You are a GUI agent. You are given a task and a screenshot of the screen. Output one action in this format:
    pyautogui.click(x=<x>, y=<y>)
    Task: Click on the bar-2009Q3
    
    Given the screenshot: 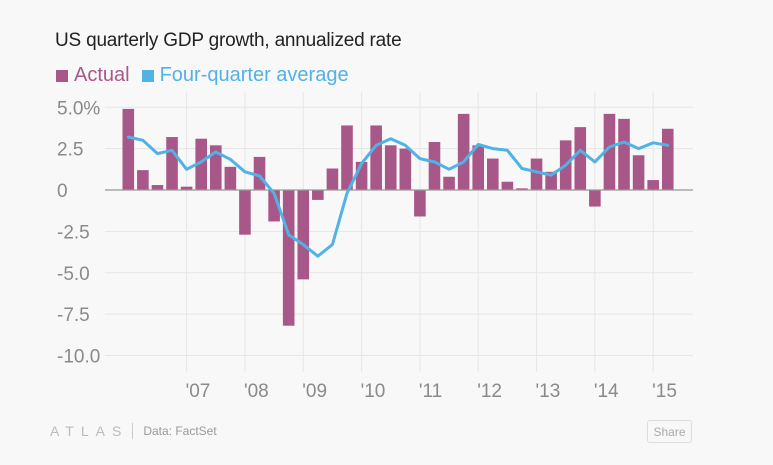 What is the action you would take?
    pyautogui.click(x=332, y=179)
    